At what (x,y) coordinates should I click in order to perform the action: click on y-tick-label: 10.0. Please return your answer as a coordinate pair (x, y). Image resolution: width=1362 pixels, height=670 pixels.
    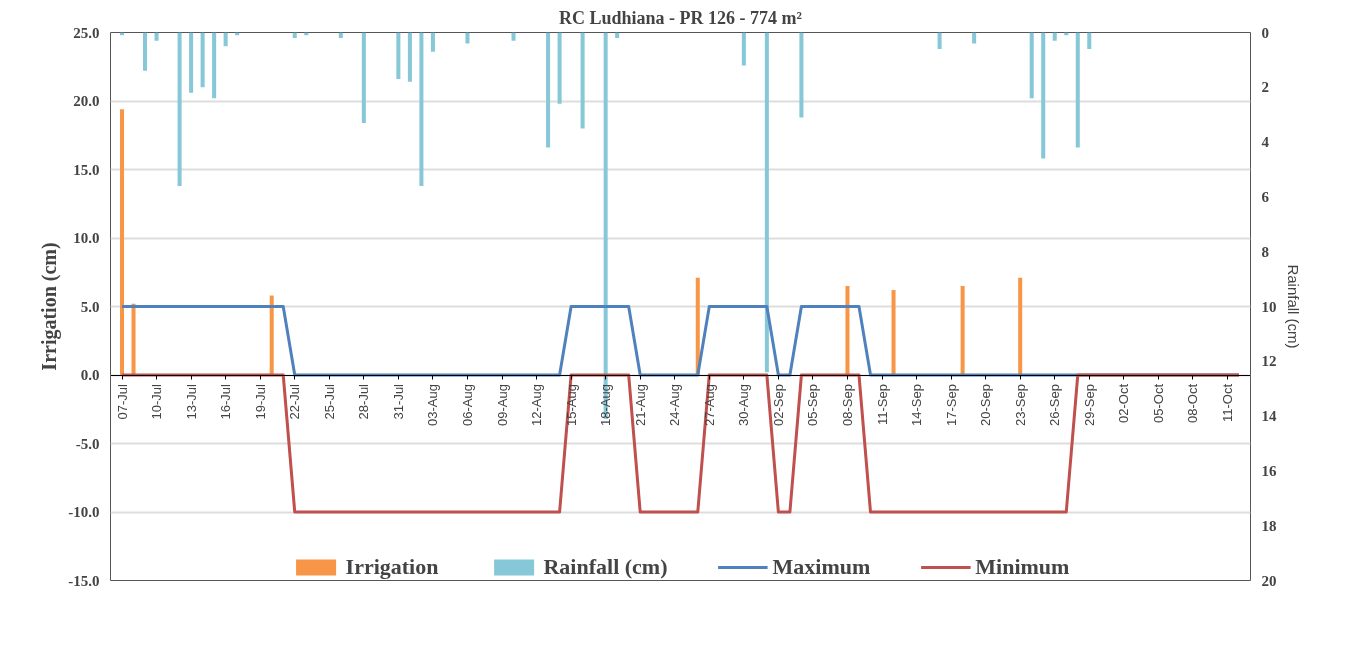
    Looking at the image, I should click on (86, 238).